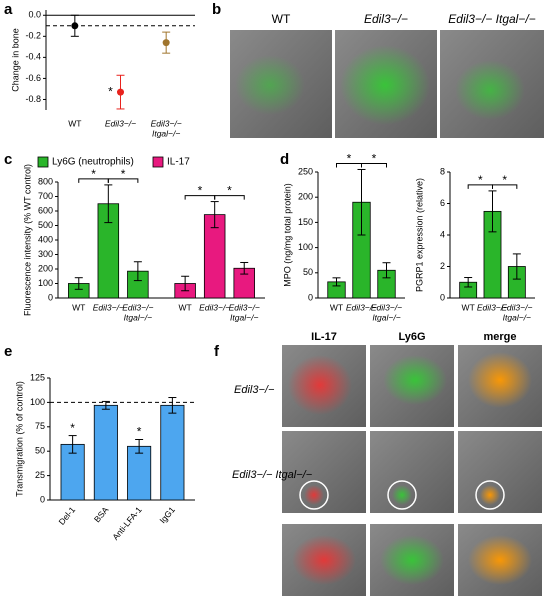 This screenshot has width=544, height=599. Describe the element at coordinates (40, 426) in the screenshot. I see `y-tick-label: 75` at that location.